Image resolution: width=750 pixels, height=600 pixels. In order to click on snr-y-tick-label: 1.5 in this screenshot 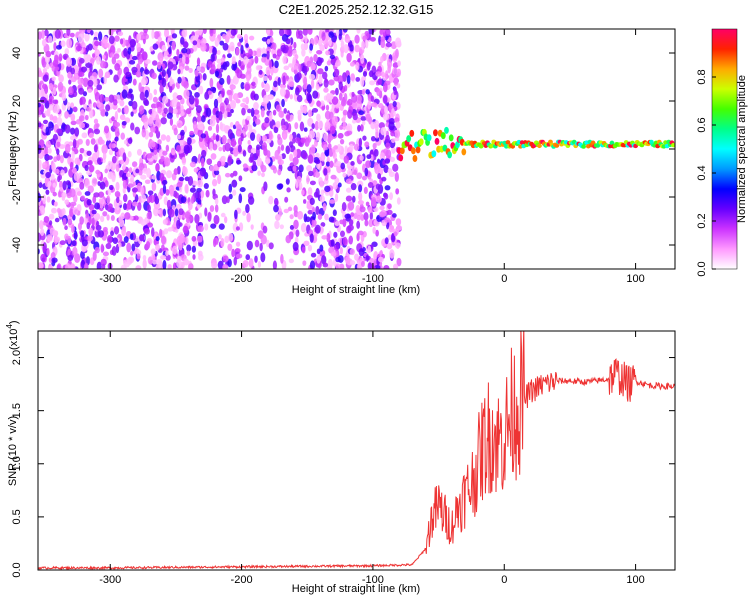, I will do `click(17, 410)`.